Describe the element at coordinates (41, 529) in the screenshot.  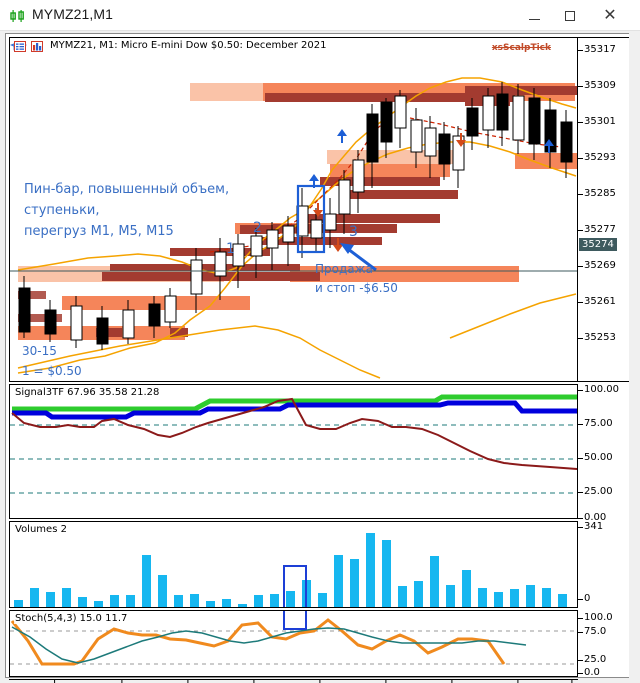
I see `volumes-label: Volumes 2` at that location.